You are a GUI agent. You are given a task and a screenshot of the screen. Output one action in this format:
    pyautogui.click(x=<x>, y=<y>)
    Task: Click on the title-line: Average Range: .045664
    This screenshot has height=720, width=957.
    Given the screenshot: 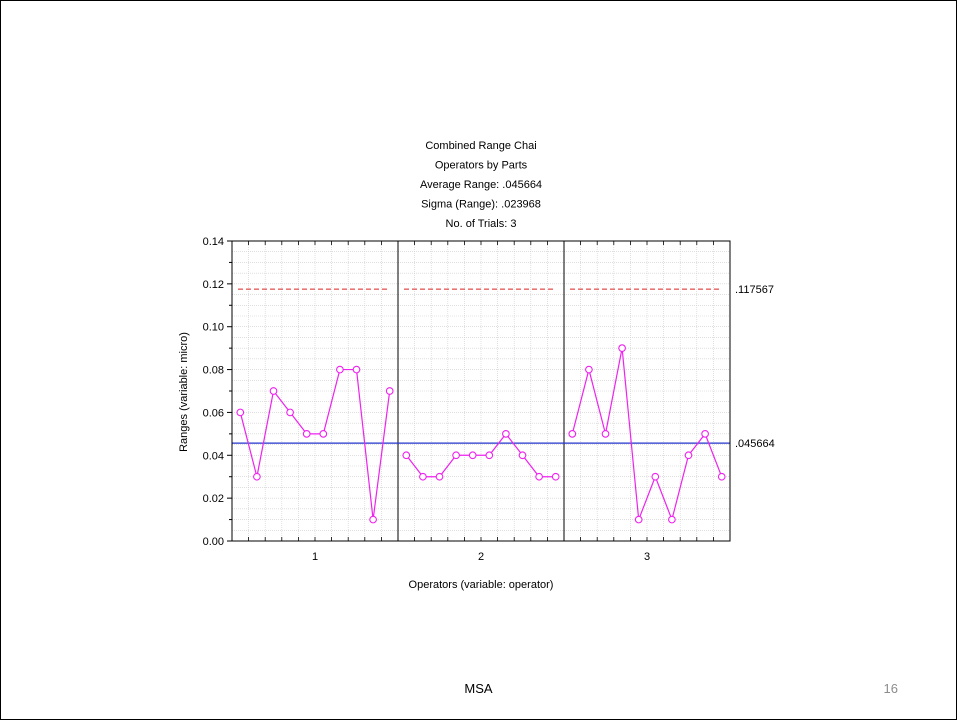 What is the action you would take?
    pyautogui.click(x=481, y=185)
    